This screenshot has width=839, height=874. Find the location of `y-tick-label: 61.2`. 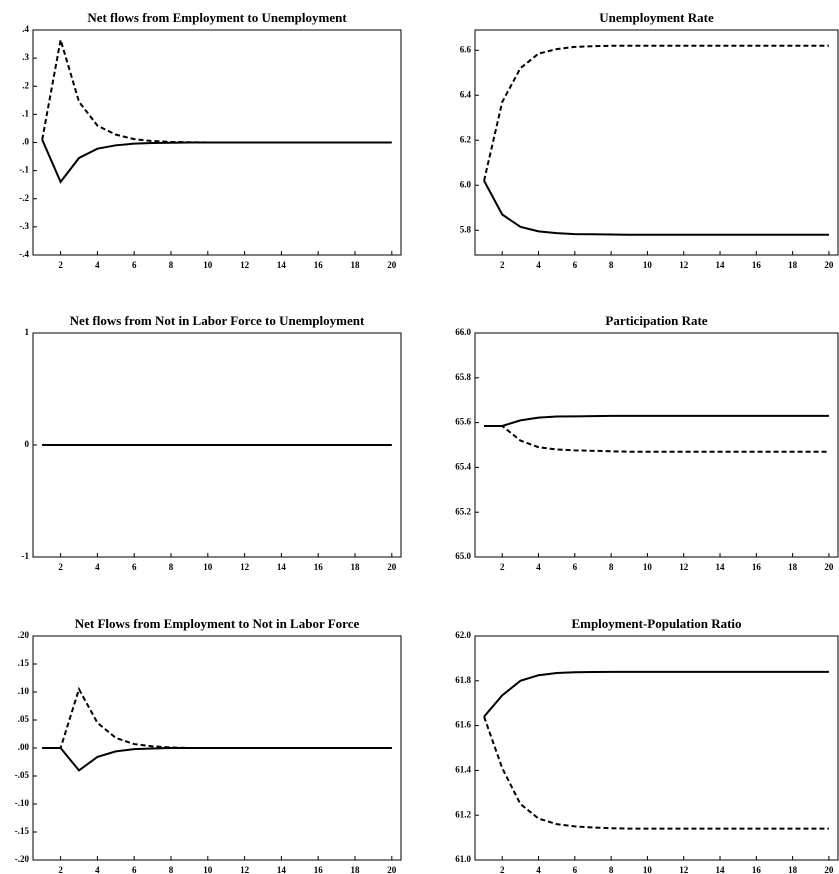

y-tick-label: 61.2 is located at coordinates (463, 814).